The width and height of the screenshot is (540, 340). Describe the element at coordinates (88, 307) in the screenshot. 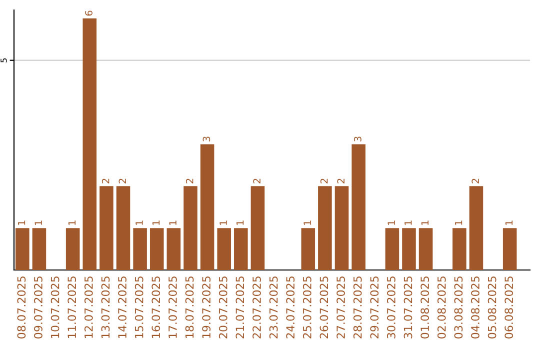

I see `x-tick-label: 12.07.2025` at that location.